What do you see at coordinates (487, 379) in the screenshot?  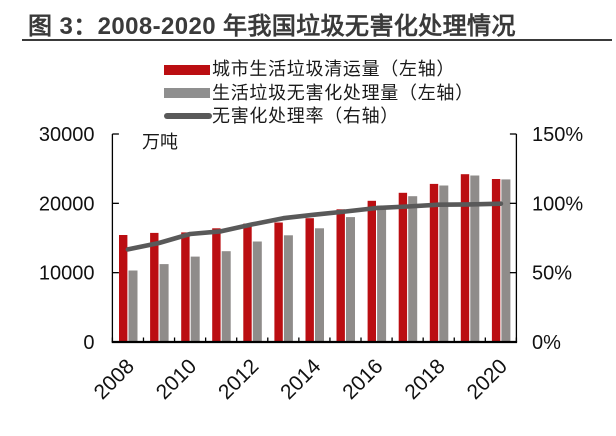 I see `svg-text: 2020` at bounding box center [487, 379].